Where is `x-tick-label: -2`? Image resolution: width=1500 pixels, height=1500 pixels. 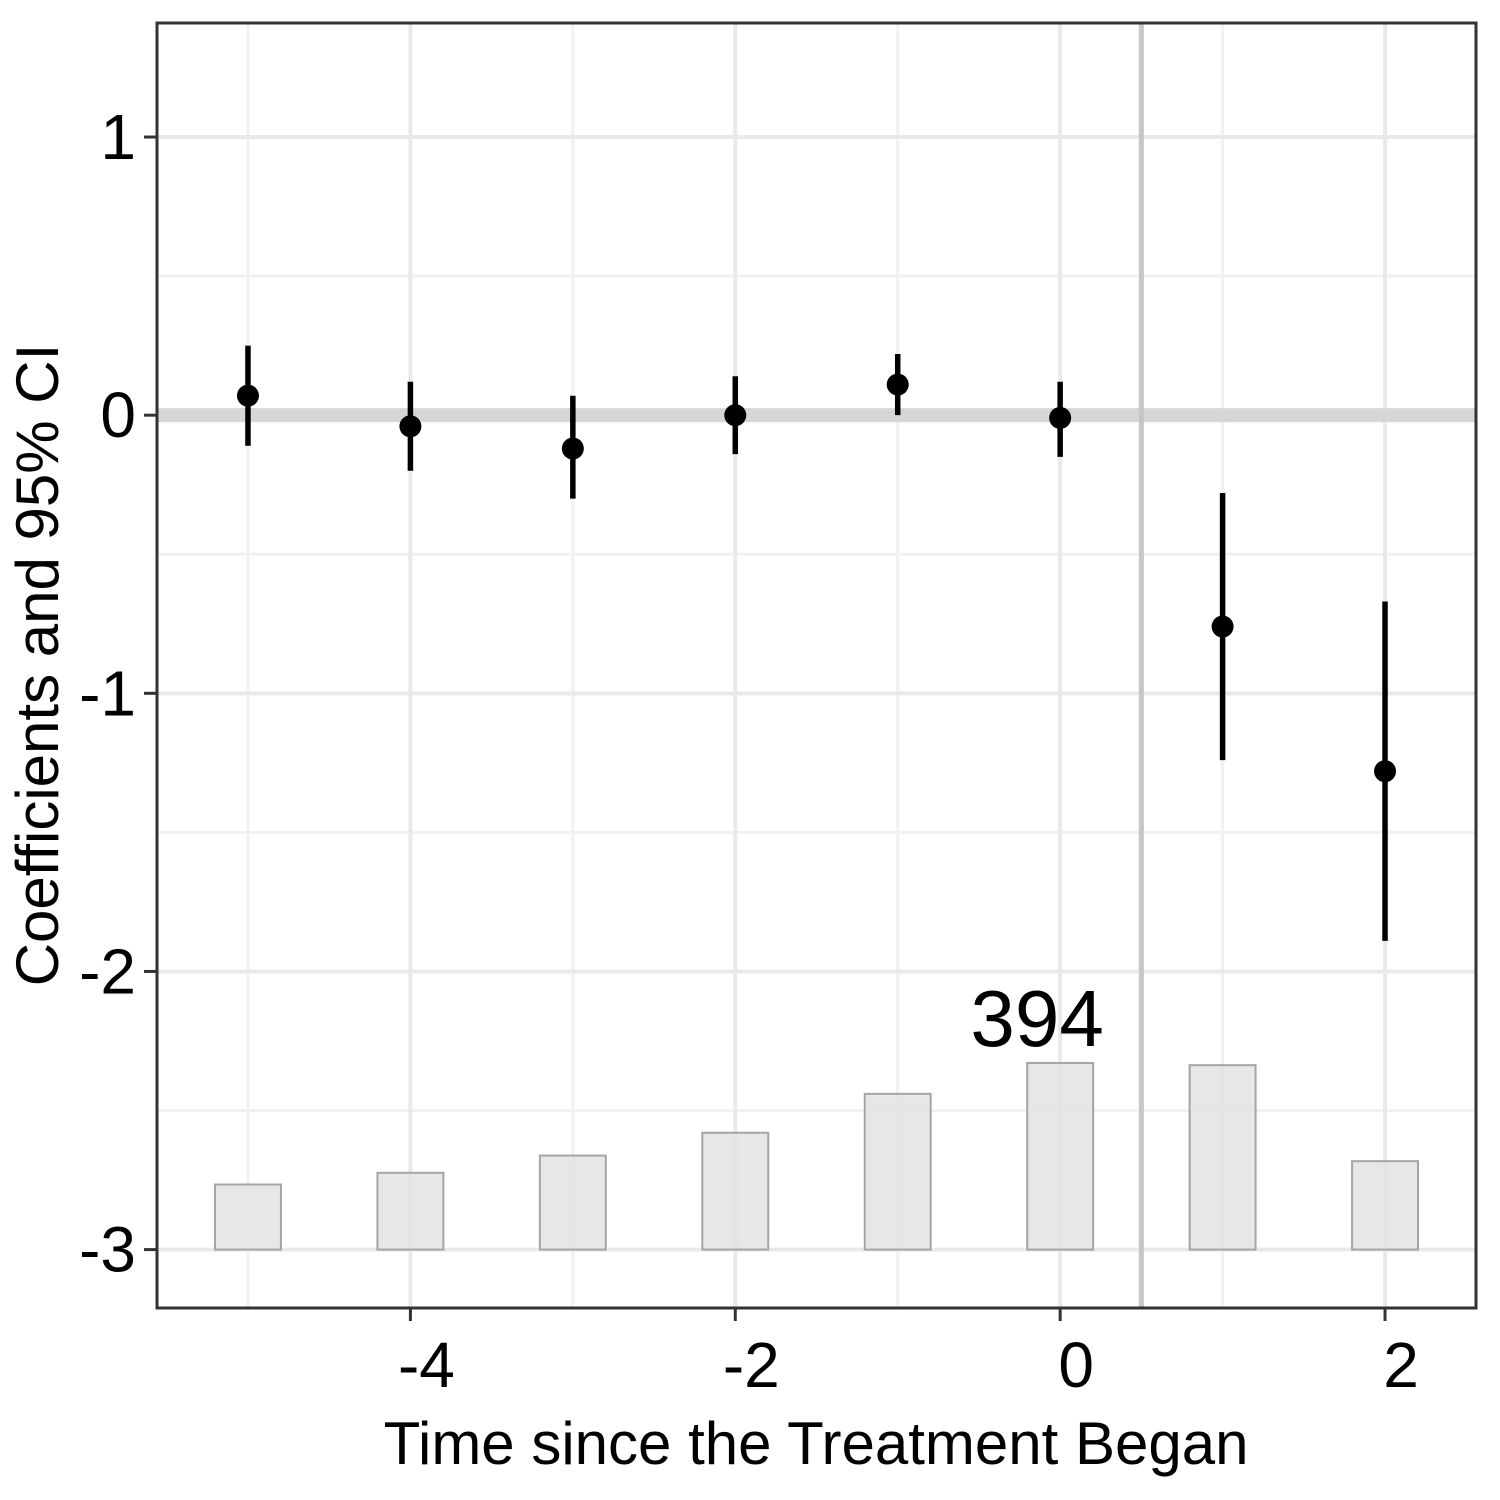 x-tick-label: -2 is located at coordinates (751, 1365).